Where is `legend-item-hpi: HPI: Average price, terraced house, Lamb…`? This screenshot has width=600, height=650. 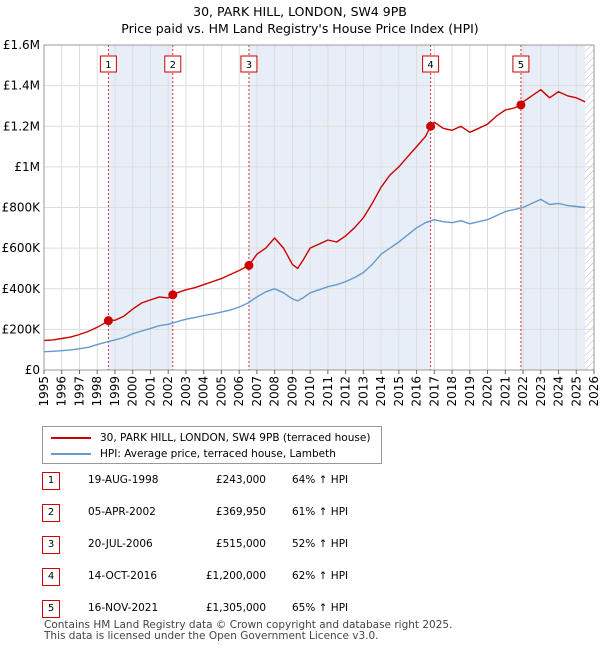 legend-item-hpi: HPI: Average price, terraced house, Lamb… is located at coordinates (193, 454).